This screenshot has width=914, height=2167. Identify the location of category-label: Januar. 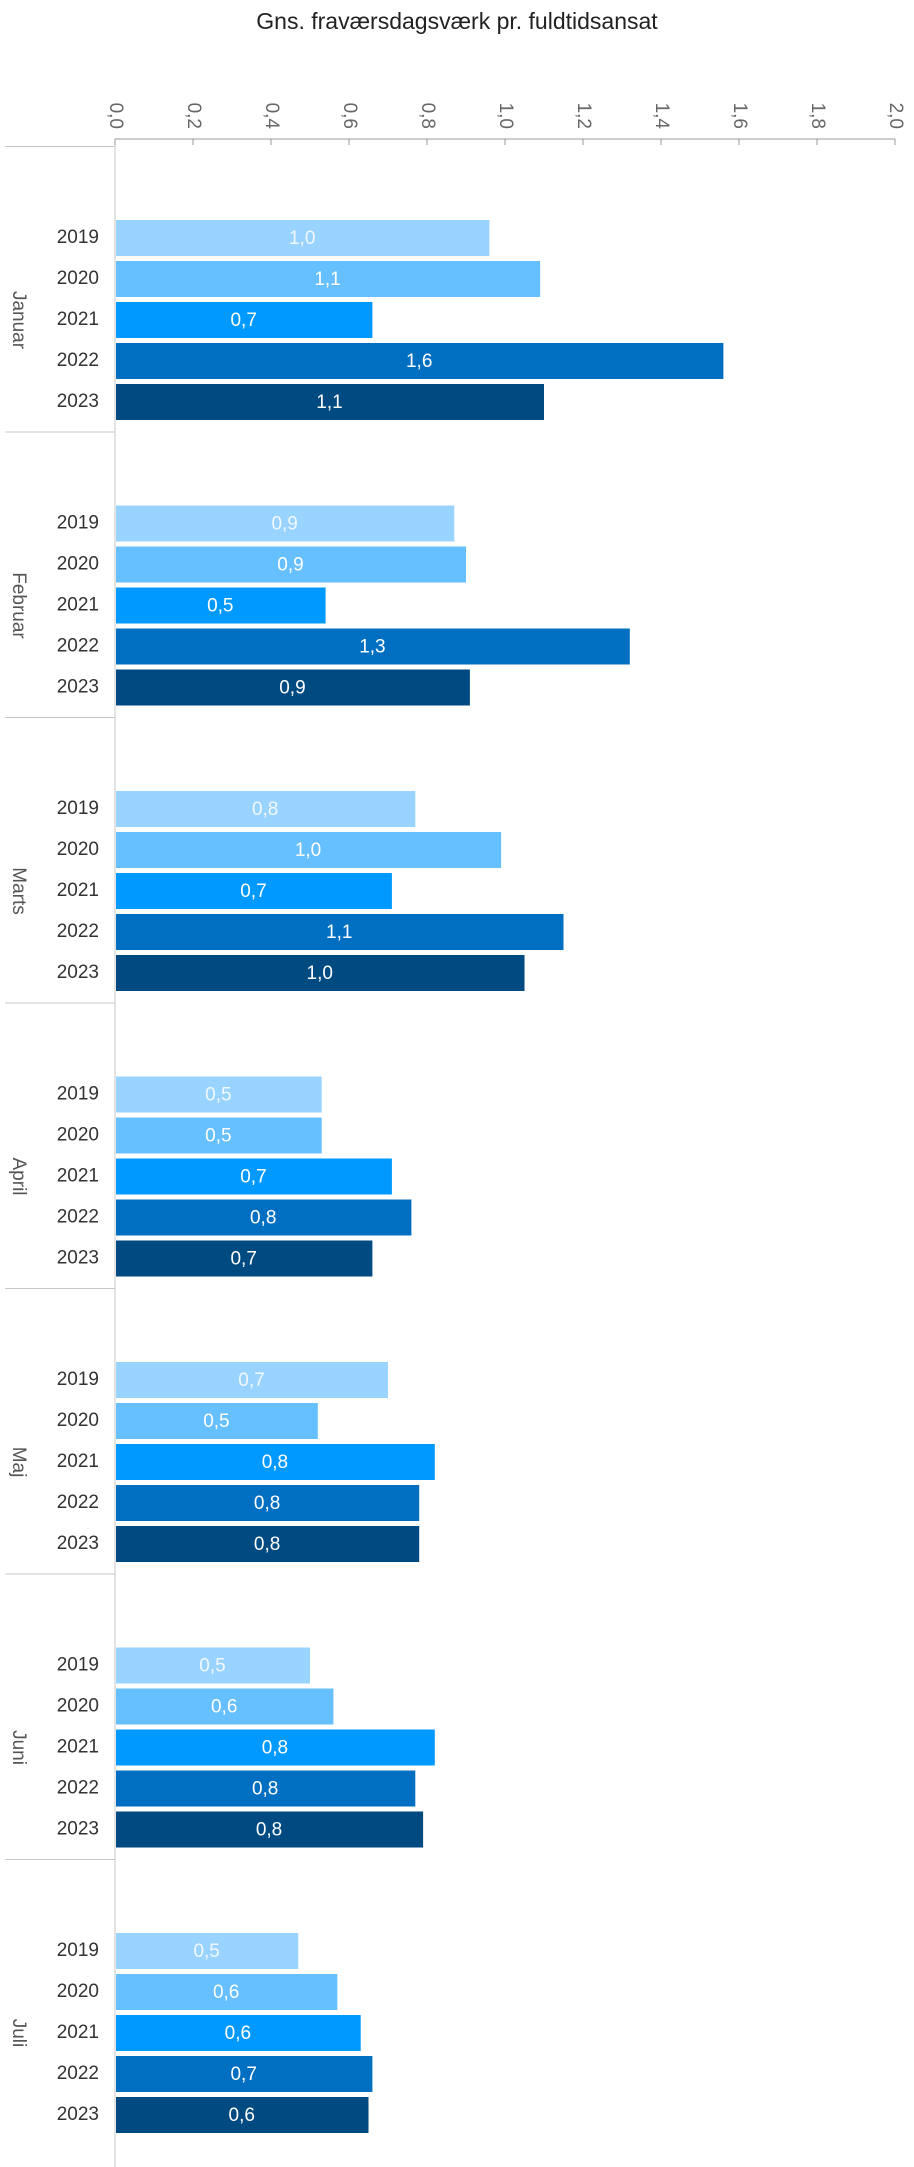
(18, 320).